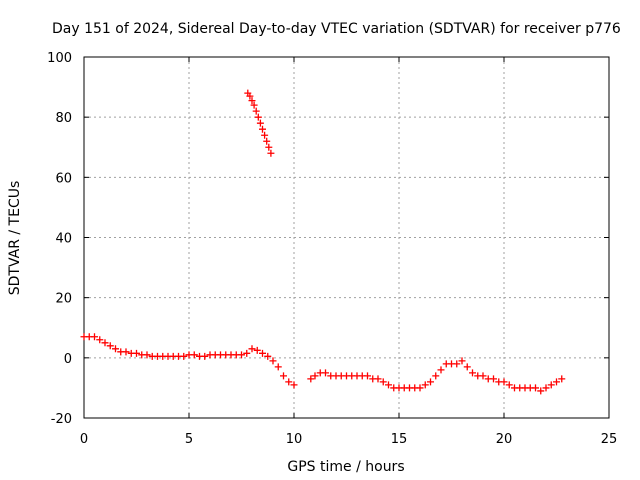 This screenshot has height=480, width=640. Describe the element at coordinates (84, 439) in the screenshot. I see `x-tick-label: 0` at that location.